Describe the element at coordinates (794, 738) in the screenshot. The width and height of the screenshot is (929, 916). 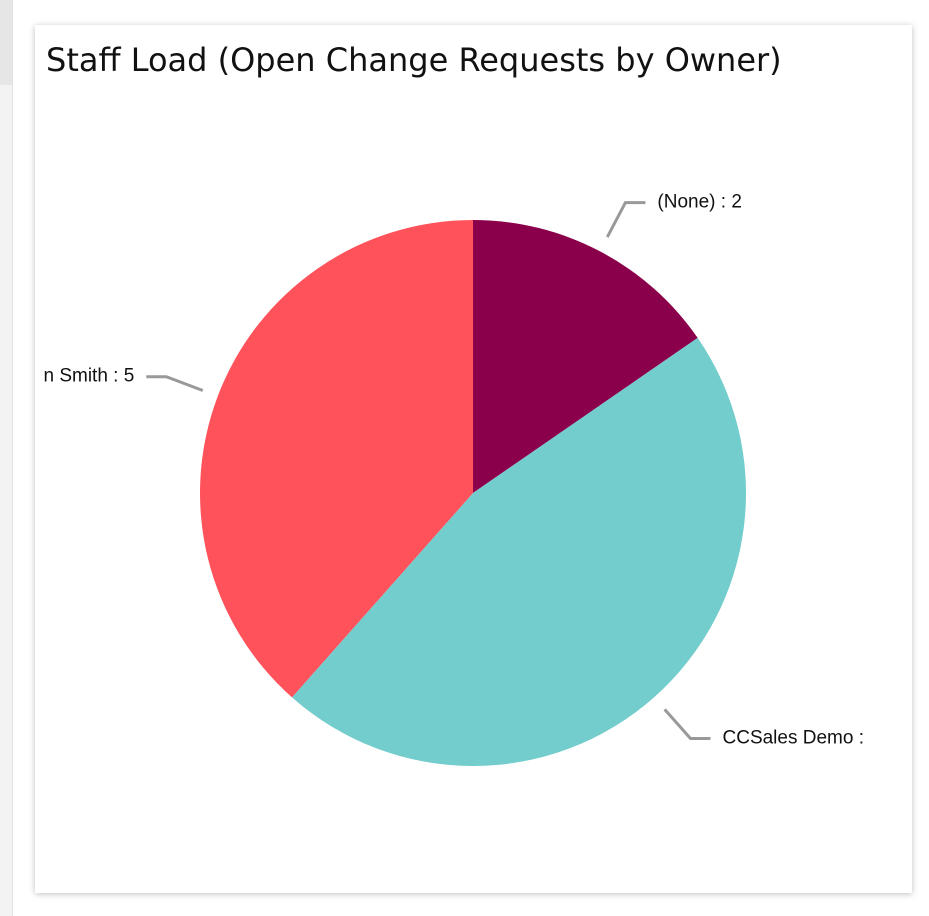
I see `slice-label: CCSales Demo :` at that location.